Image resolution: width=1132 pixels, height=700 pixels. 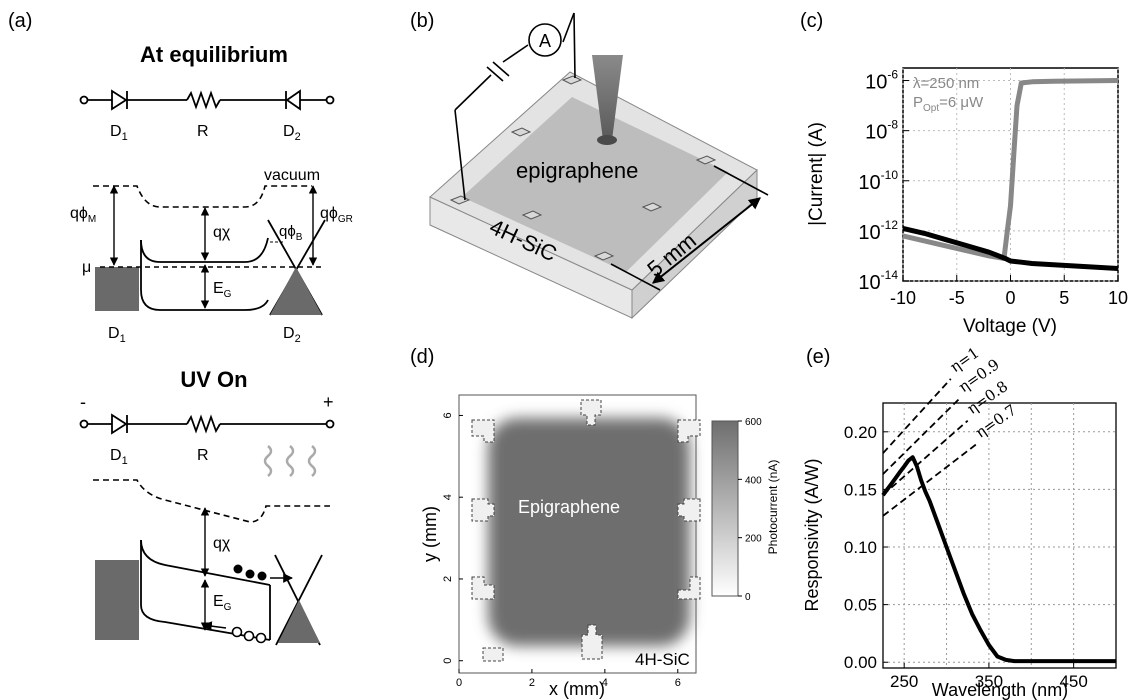 I want to click on label-d1: D1, so click(x=119, y=133).